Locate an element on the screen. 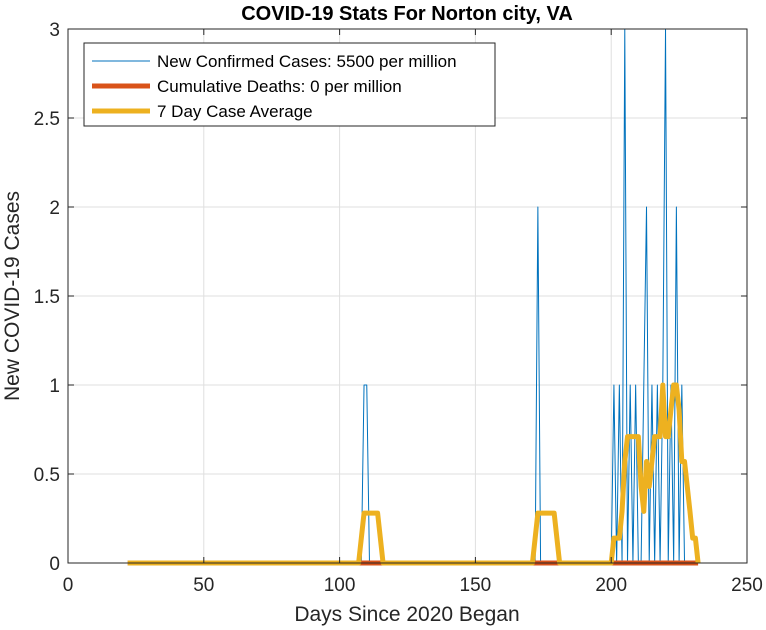  chart-title: COVID-19 Stats For Norton city, VA is located at coordinates (407, 14).